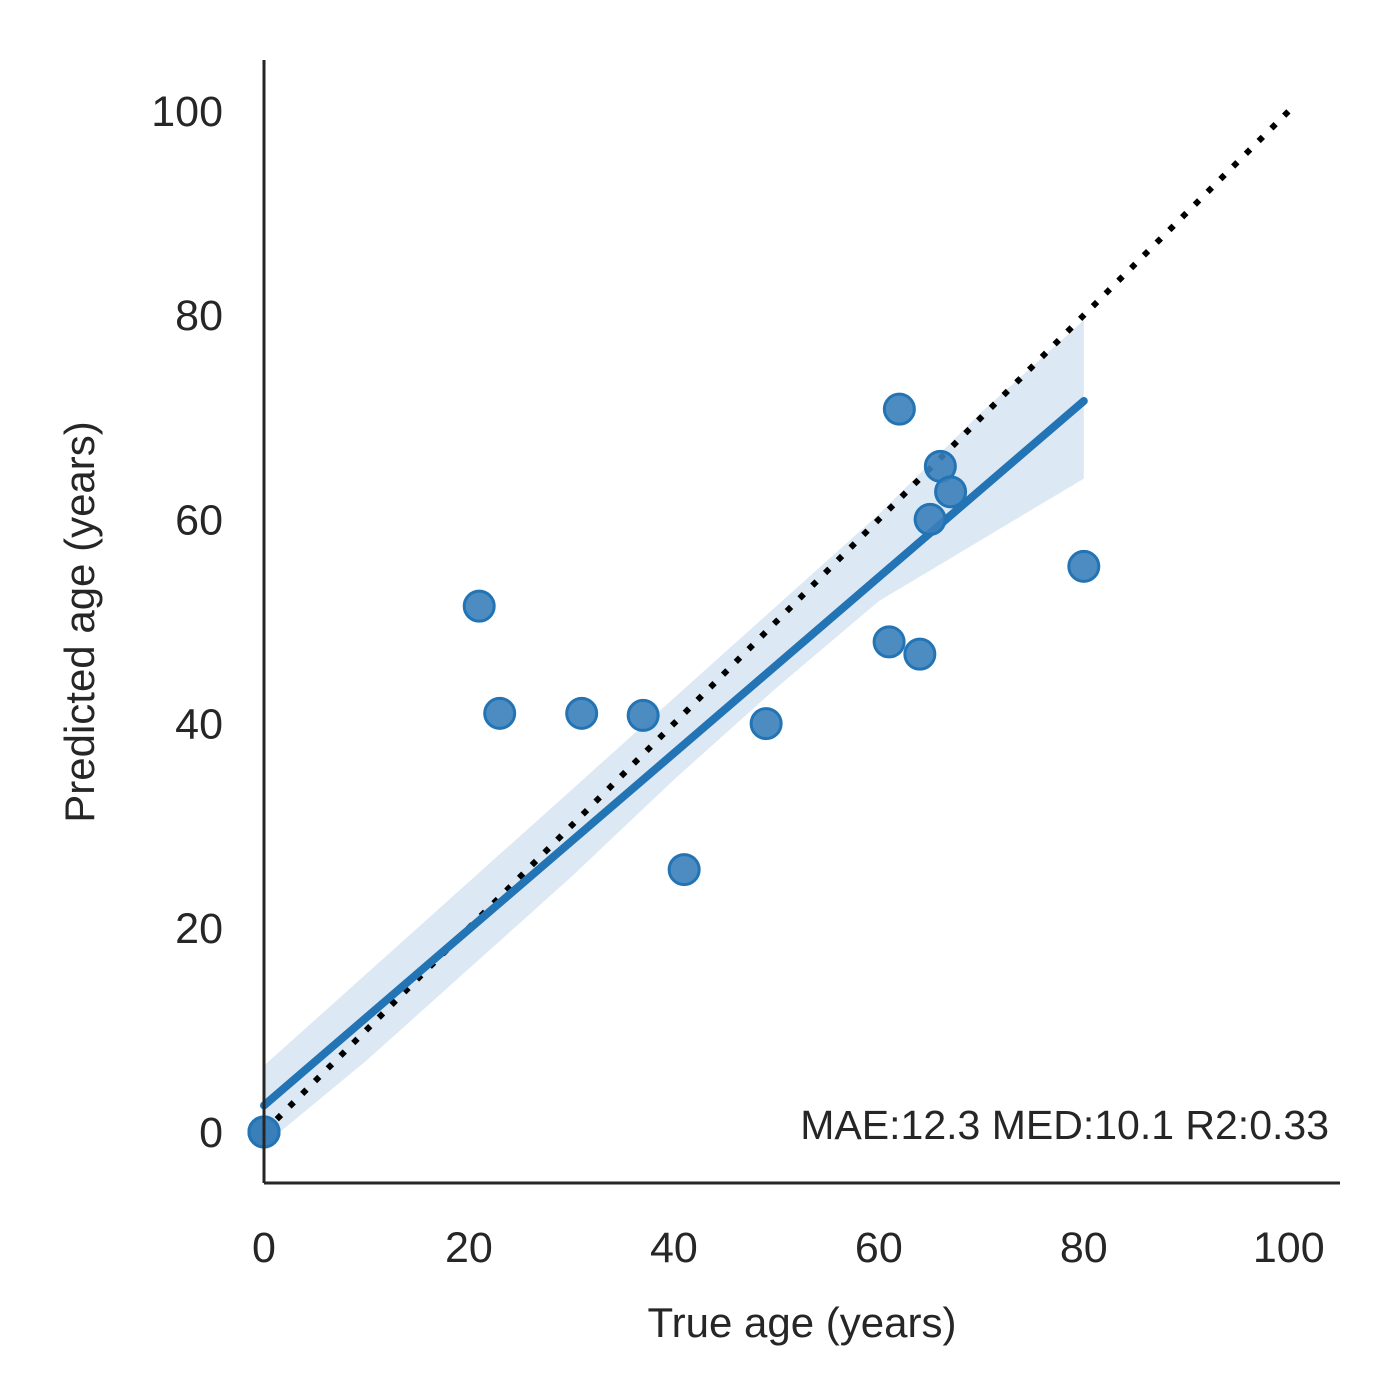  Describe the element at coordinates (79, 622) in the screenshot. I see `y-axis-title: Predicted age (years)` at that location.